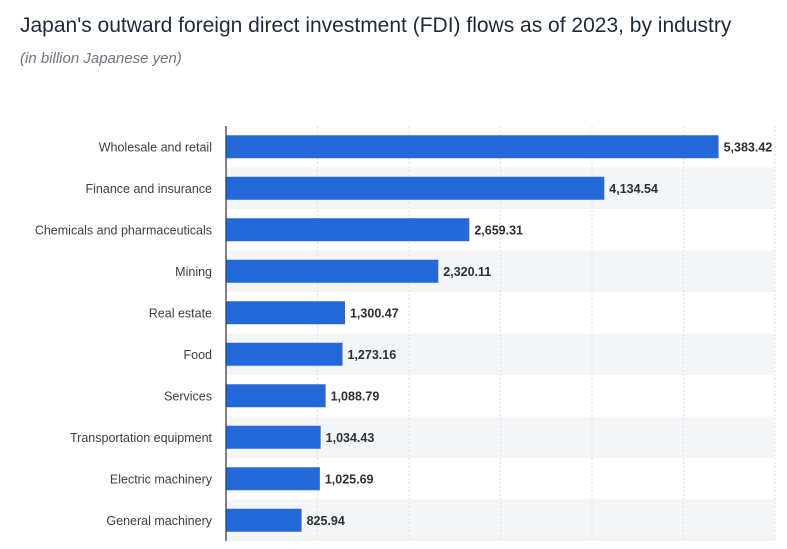 The height and width of the screenshot is (549, 787). I want to click on category-label: Real estate, so click(180, 313).